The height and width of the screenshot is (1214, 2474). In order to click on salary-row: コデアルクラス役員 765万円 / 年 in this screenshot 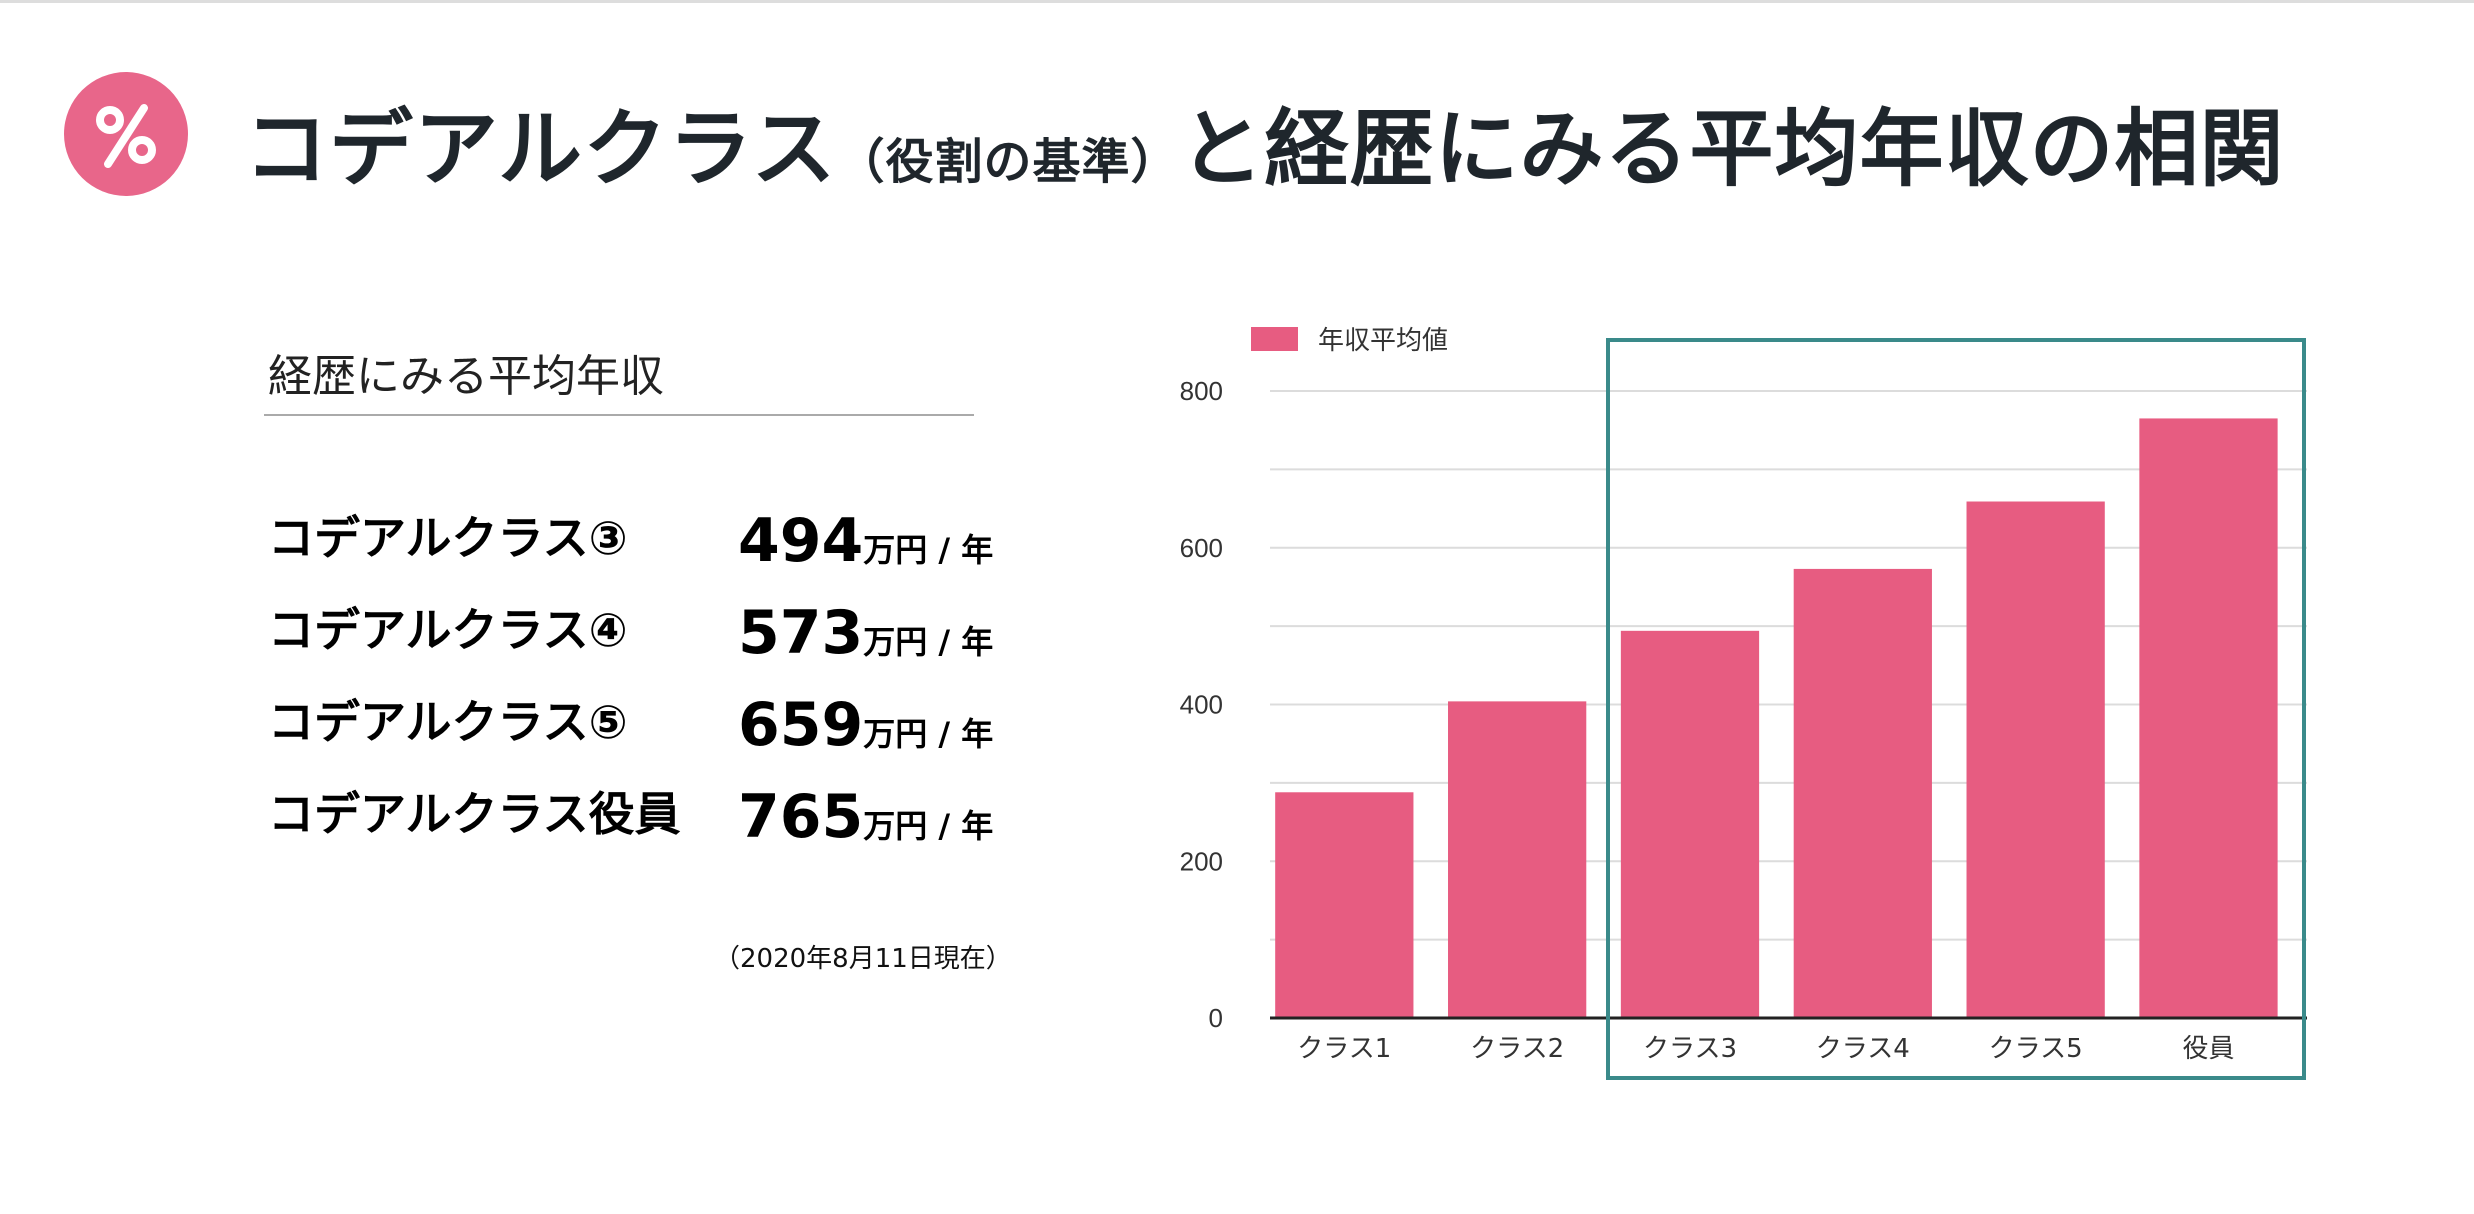, I will do `click(630, 817)`.